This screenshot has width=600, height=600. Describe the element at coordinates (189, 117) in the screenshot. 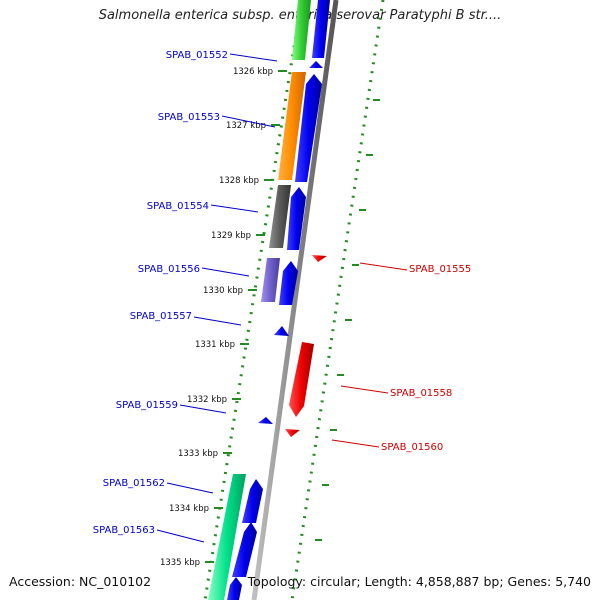

I see `gene-label-text: SPAB_01553` at that location.